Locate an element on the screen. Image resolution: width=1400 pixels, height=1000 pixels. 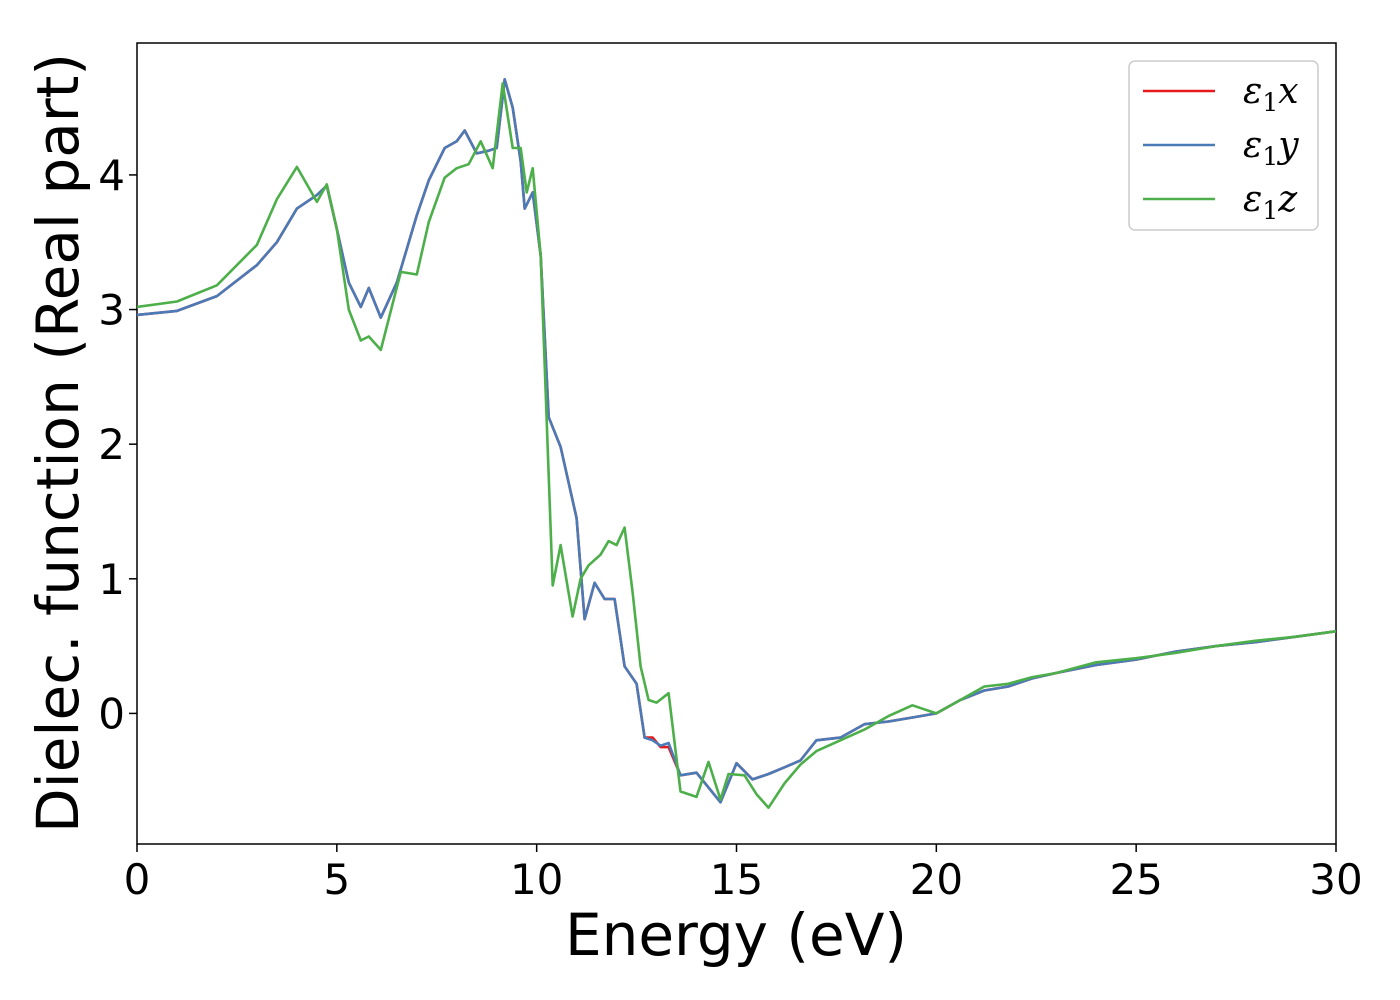
y-axis: 0 1 2 3 4 is located at coordinates (117, 444).